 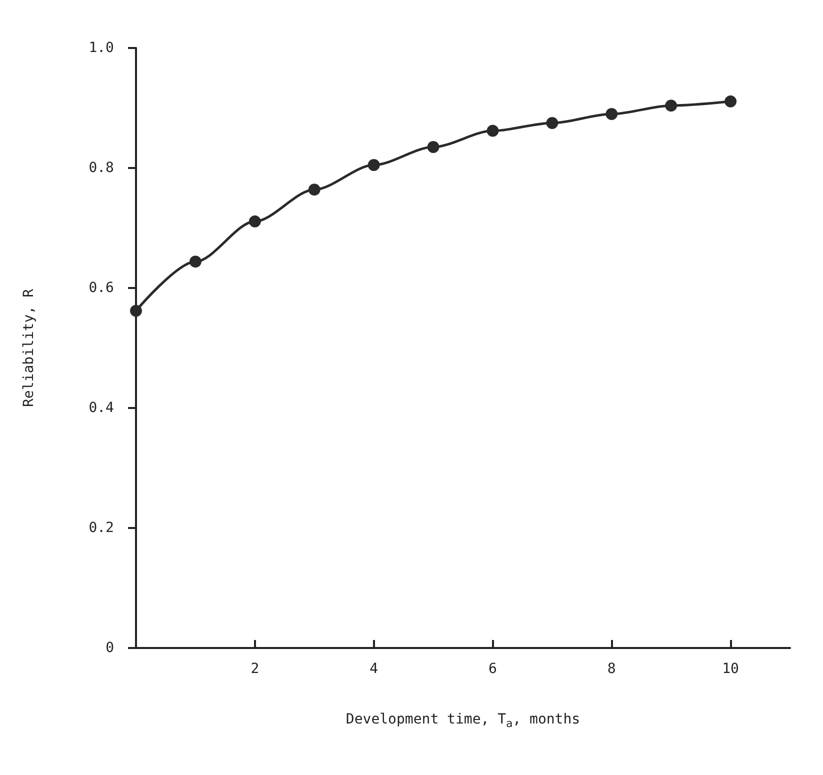 I want to click on x-tick-label: 10, so click(x=730, y=669).